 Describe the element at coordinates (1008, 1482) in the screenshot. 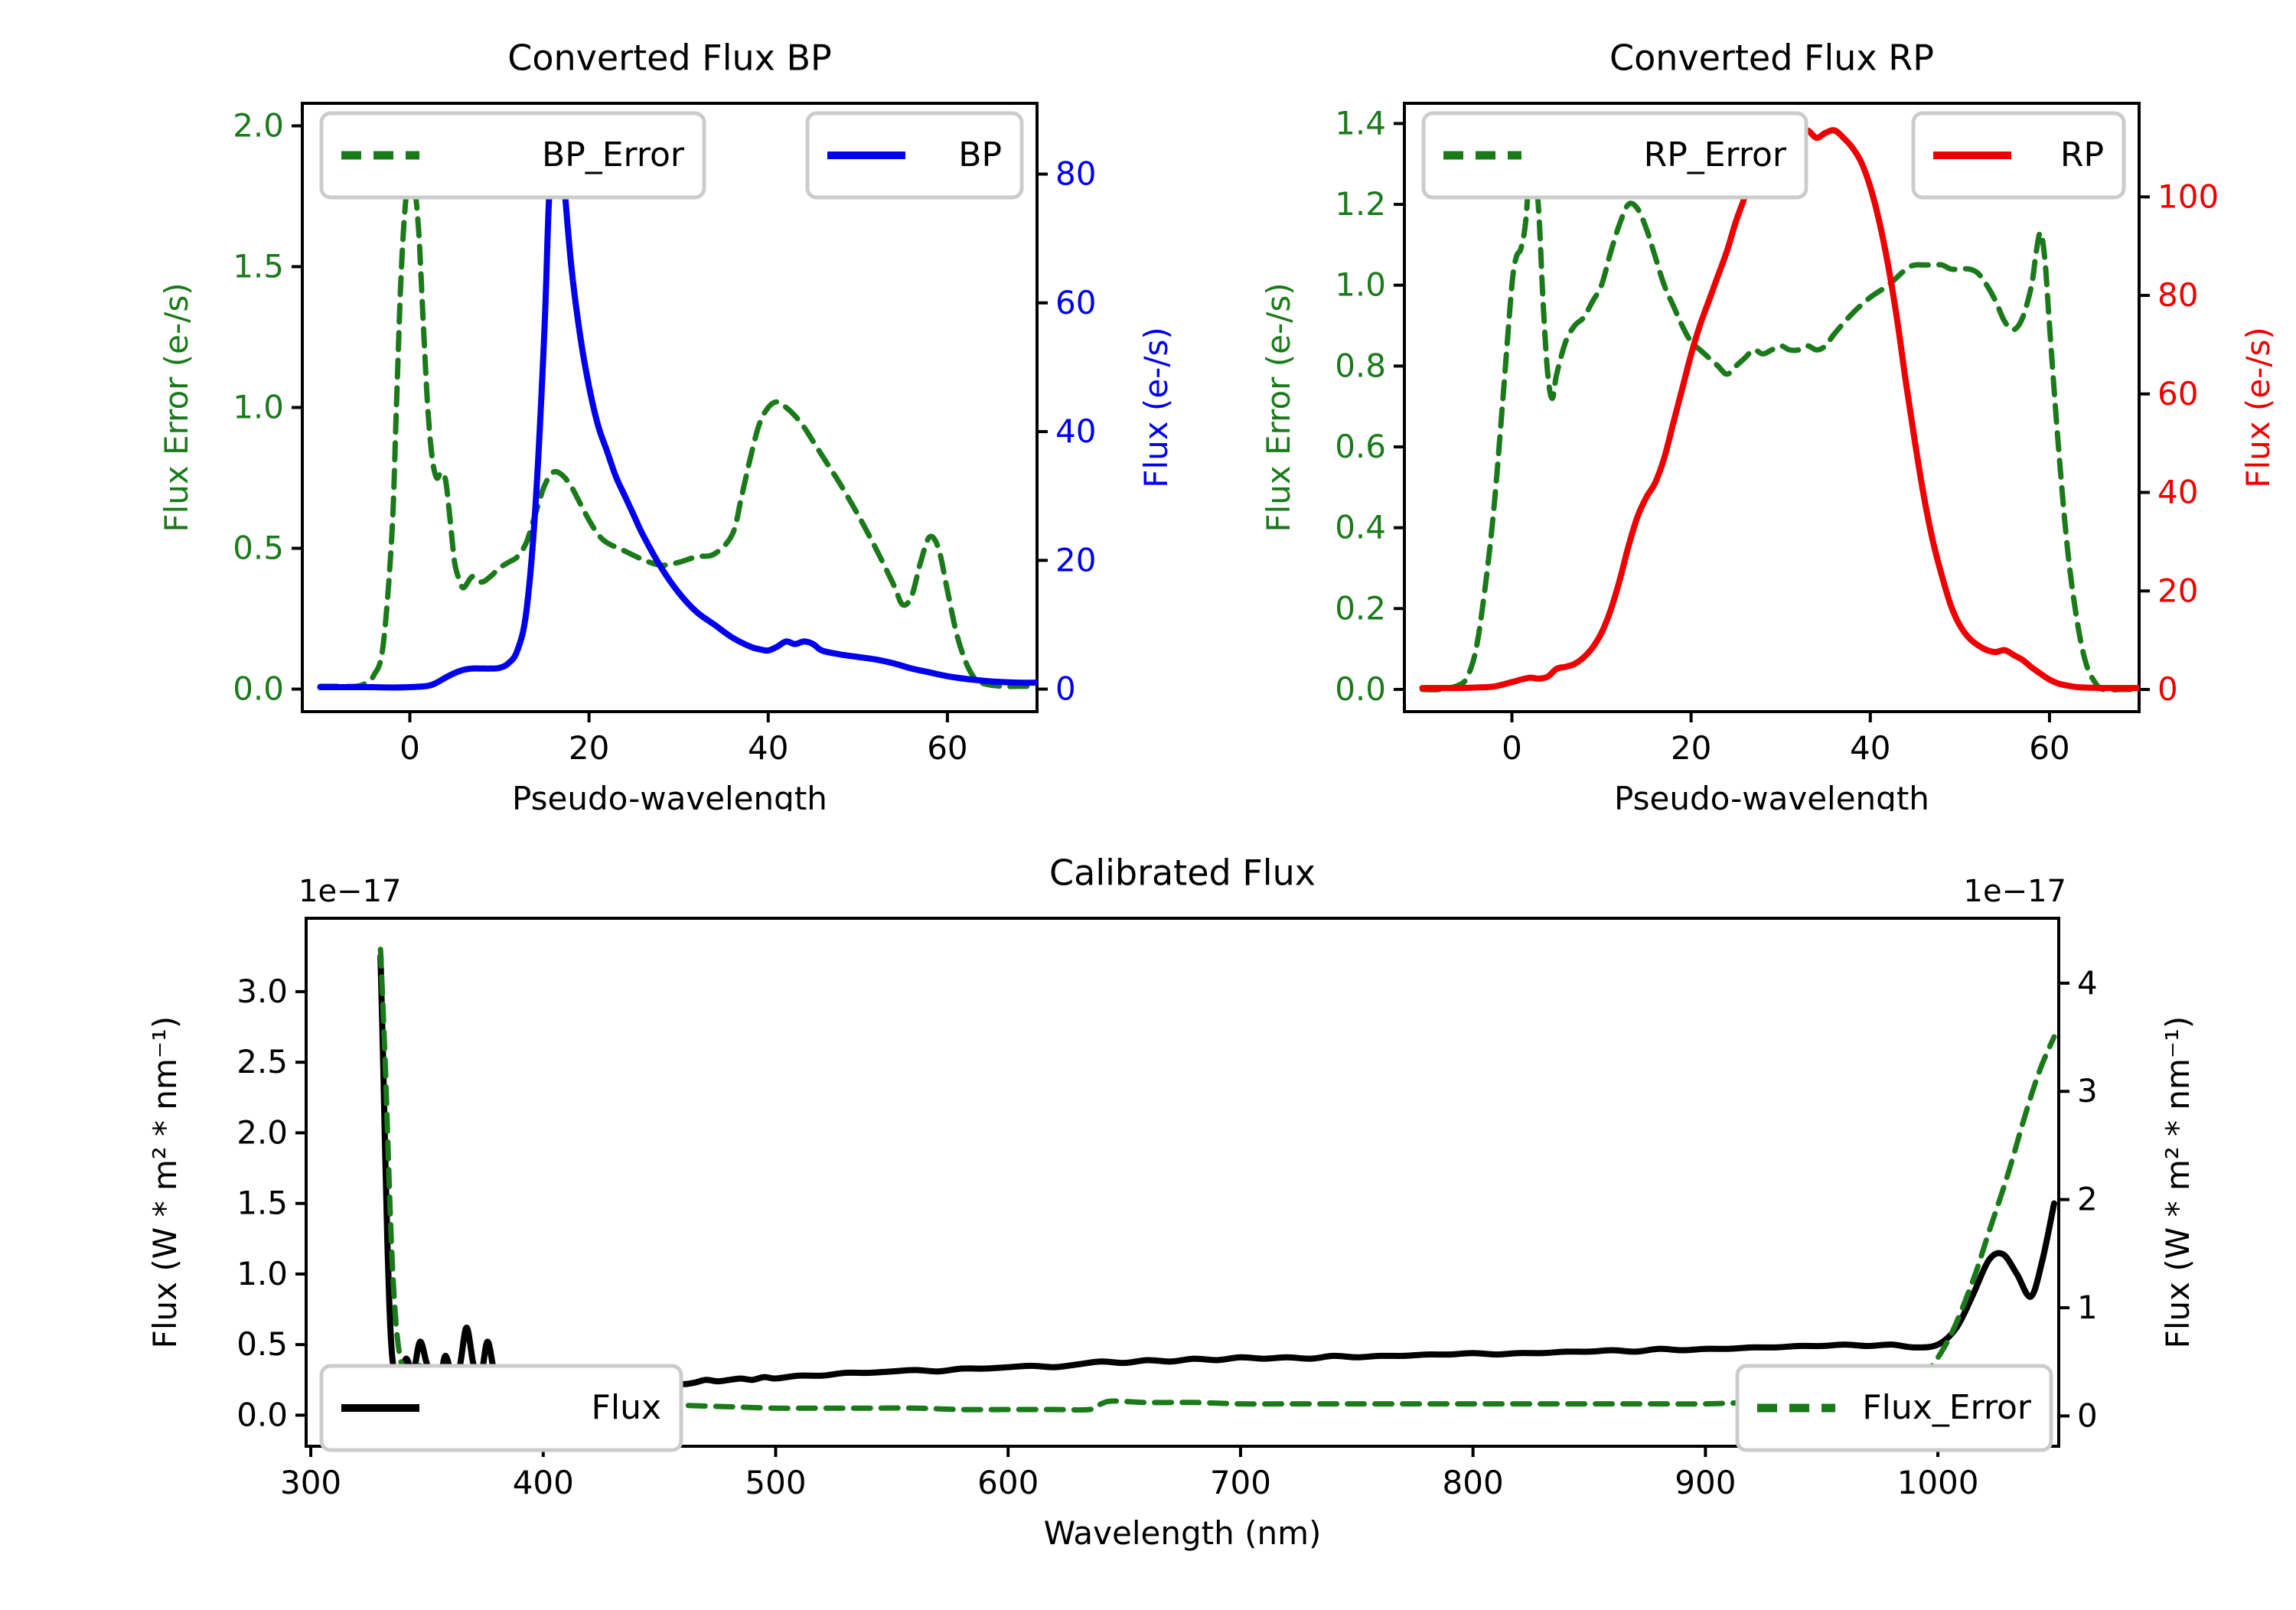

I see `x-tick-label: 600` at that location.